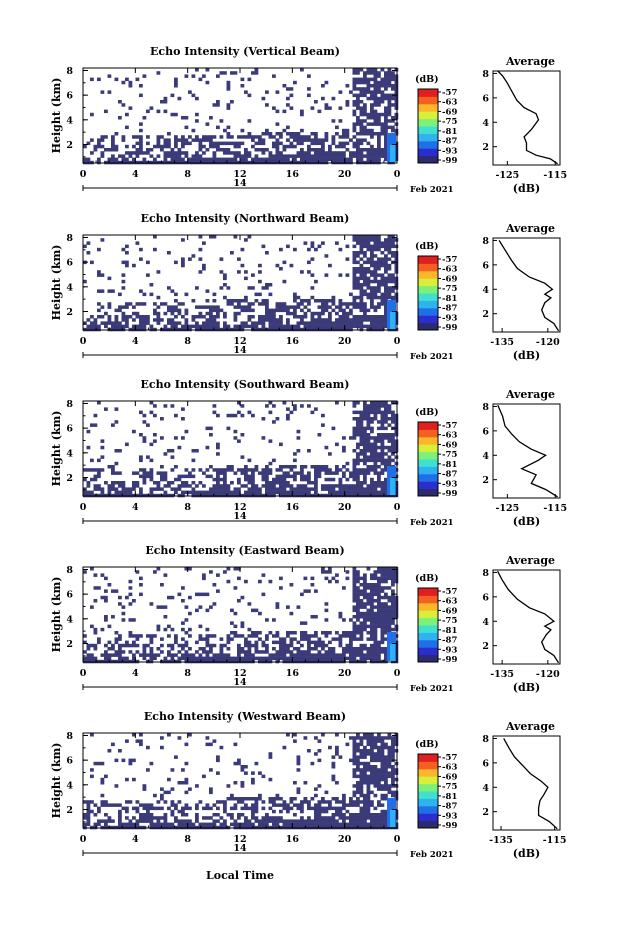  What do you see at coordinates (427, 578) in the screenshot?
I see `colorbar-unit: (dB)` at bounding box center [427, 578].